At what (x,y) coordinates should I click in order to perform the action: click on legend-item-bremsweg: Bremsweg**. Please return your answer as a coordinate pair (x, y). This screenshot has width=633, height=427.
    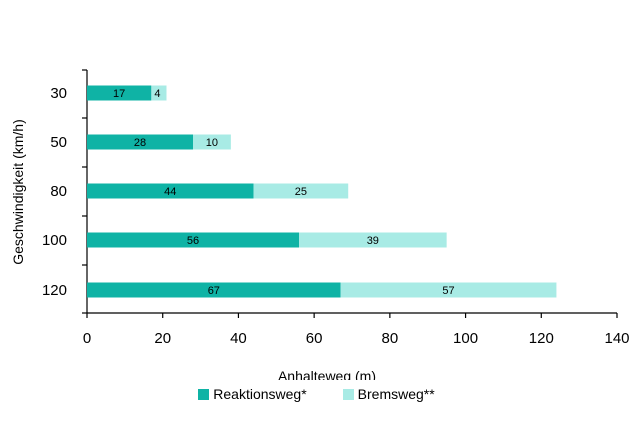
    Looking at the image, I should click on (388, 394).